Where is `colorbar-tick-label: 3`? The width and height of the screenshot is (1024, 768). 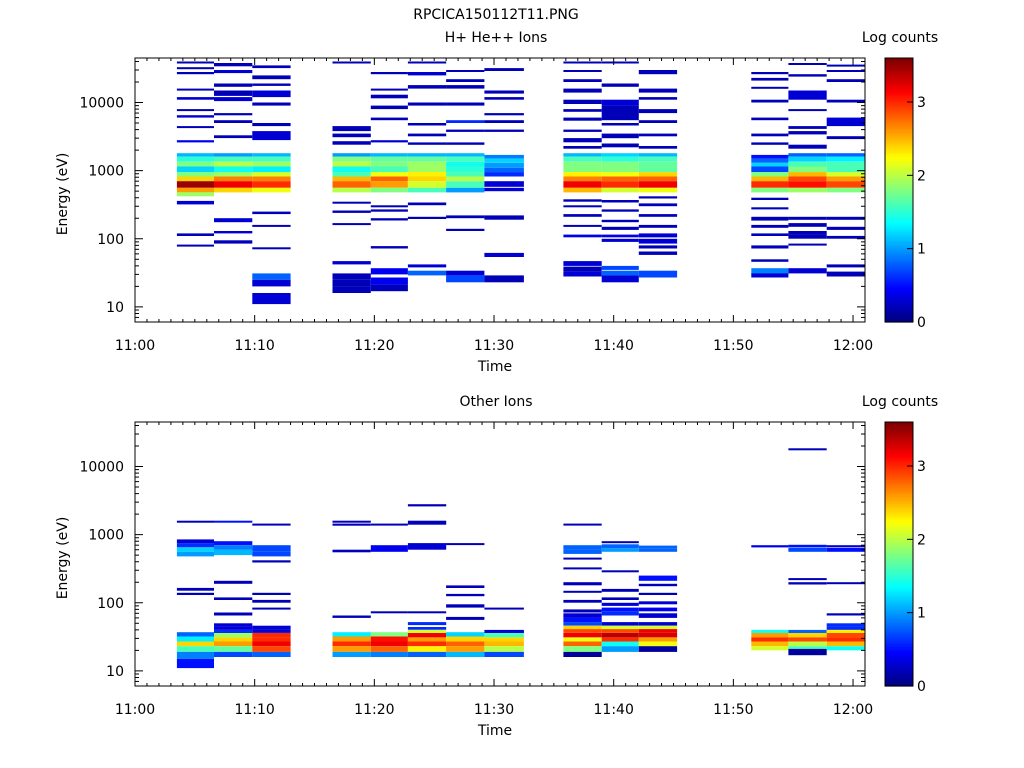
colorbar-tick-label: 3 is located at coordinates (921, 103).